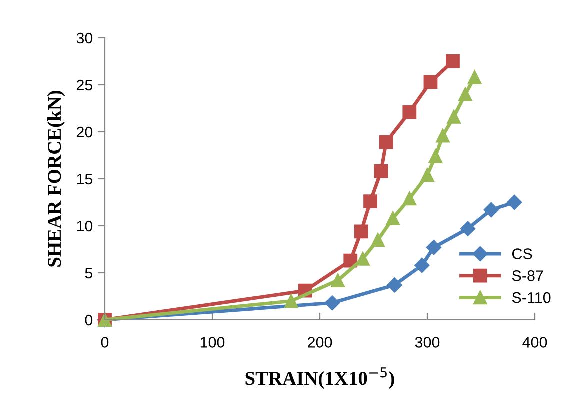 Image resolution: width=567 pixels, height=412 pixels. What do you see at coordinates (522, 254) in the screenshot?
I see `legend-label: CS` at bounding box center [522, 254].